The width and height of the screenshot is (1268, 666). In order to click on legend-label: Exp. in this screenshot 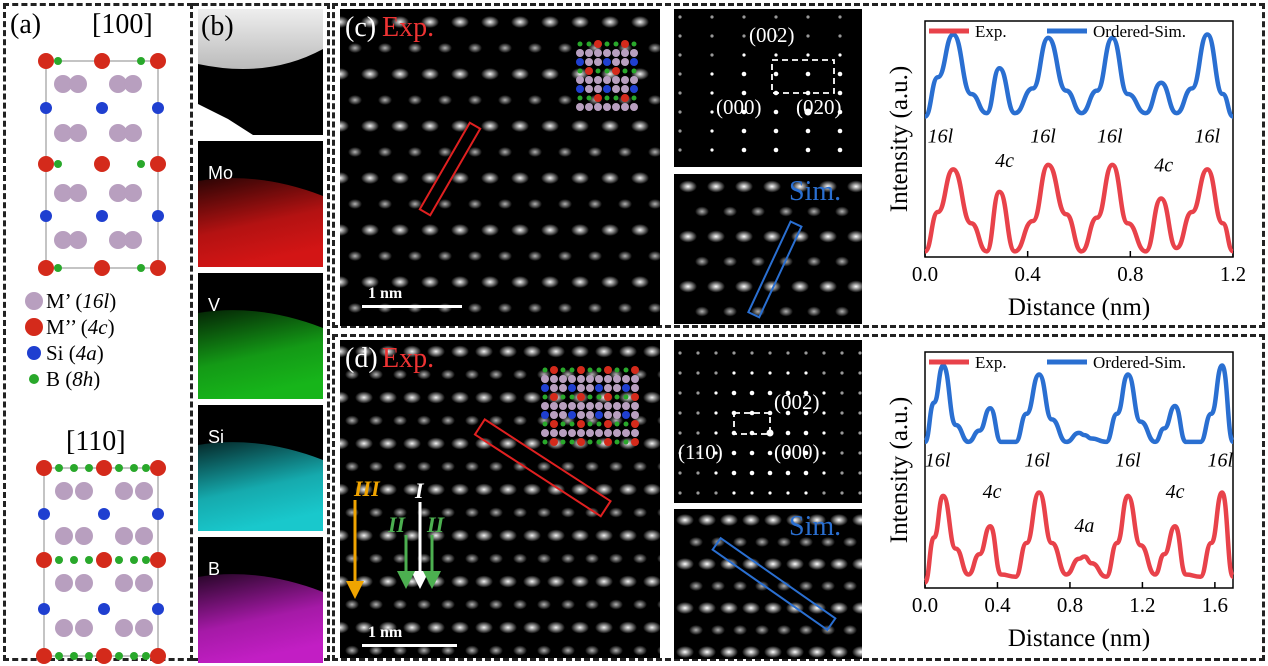, I will do `click(991, 362)`.